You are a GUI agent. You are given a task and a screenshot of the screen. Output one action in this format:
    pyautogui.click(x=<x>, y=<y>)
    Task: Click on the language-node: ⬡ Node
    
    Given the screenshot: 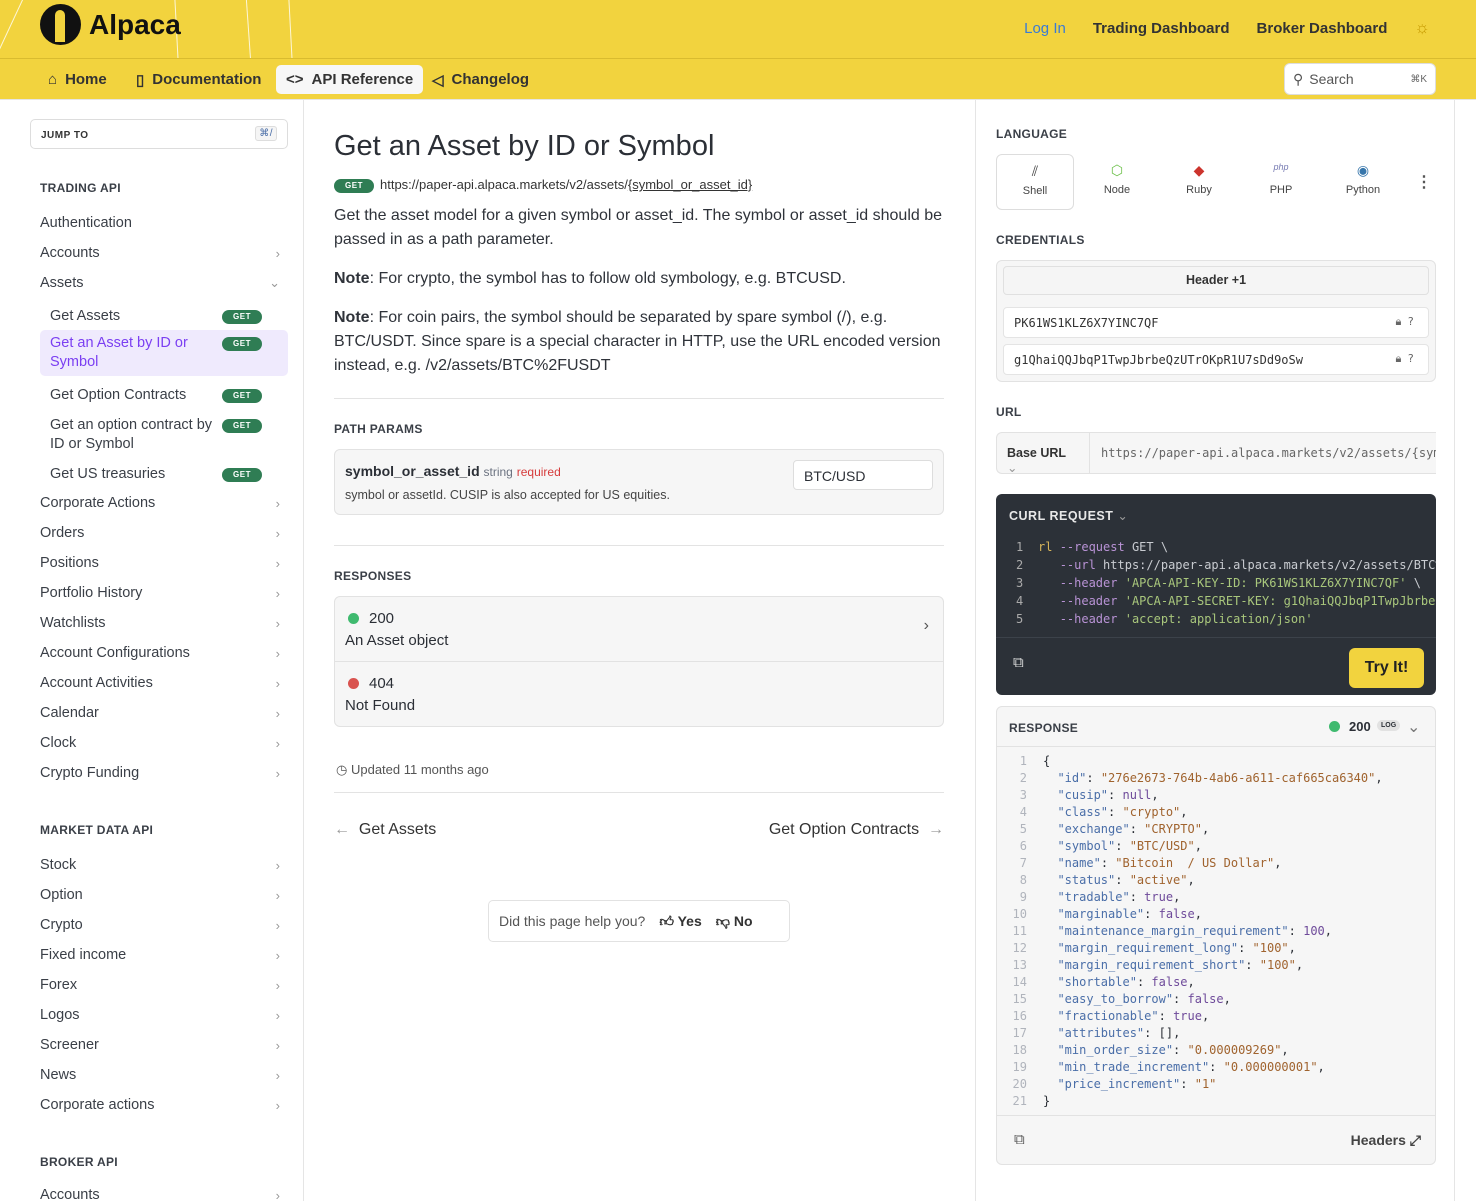 What is the action you would take?
    pyautogui.click(x=1117, y=182)
    